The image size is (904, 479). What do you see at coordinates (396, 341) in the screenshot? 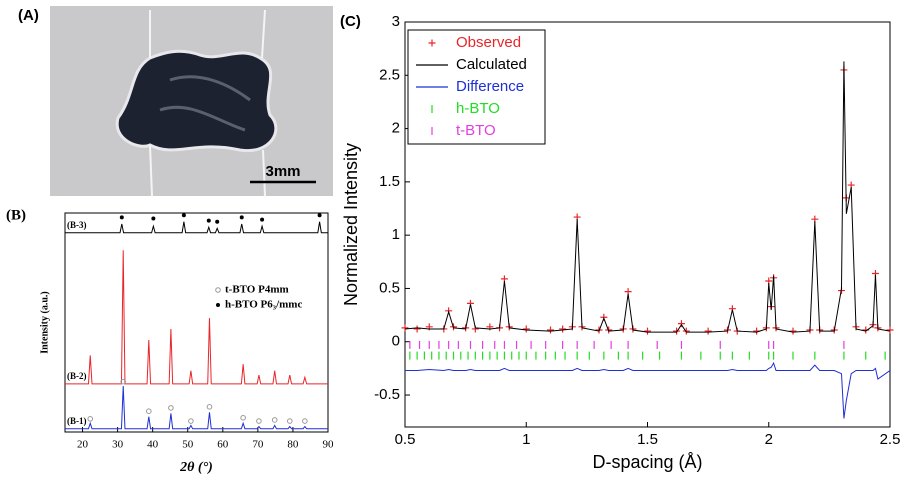
I see `y-tick-label: 0` at bounding box center [396, 341].